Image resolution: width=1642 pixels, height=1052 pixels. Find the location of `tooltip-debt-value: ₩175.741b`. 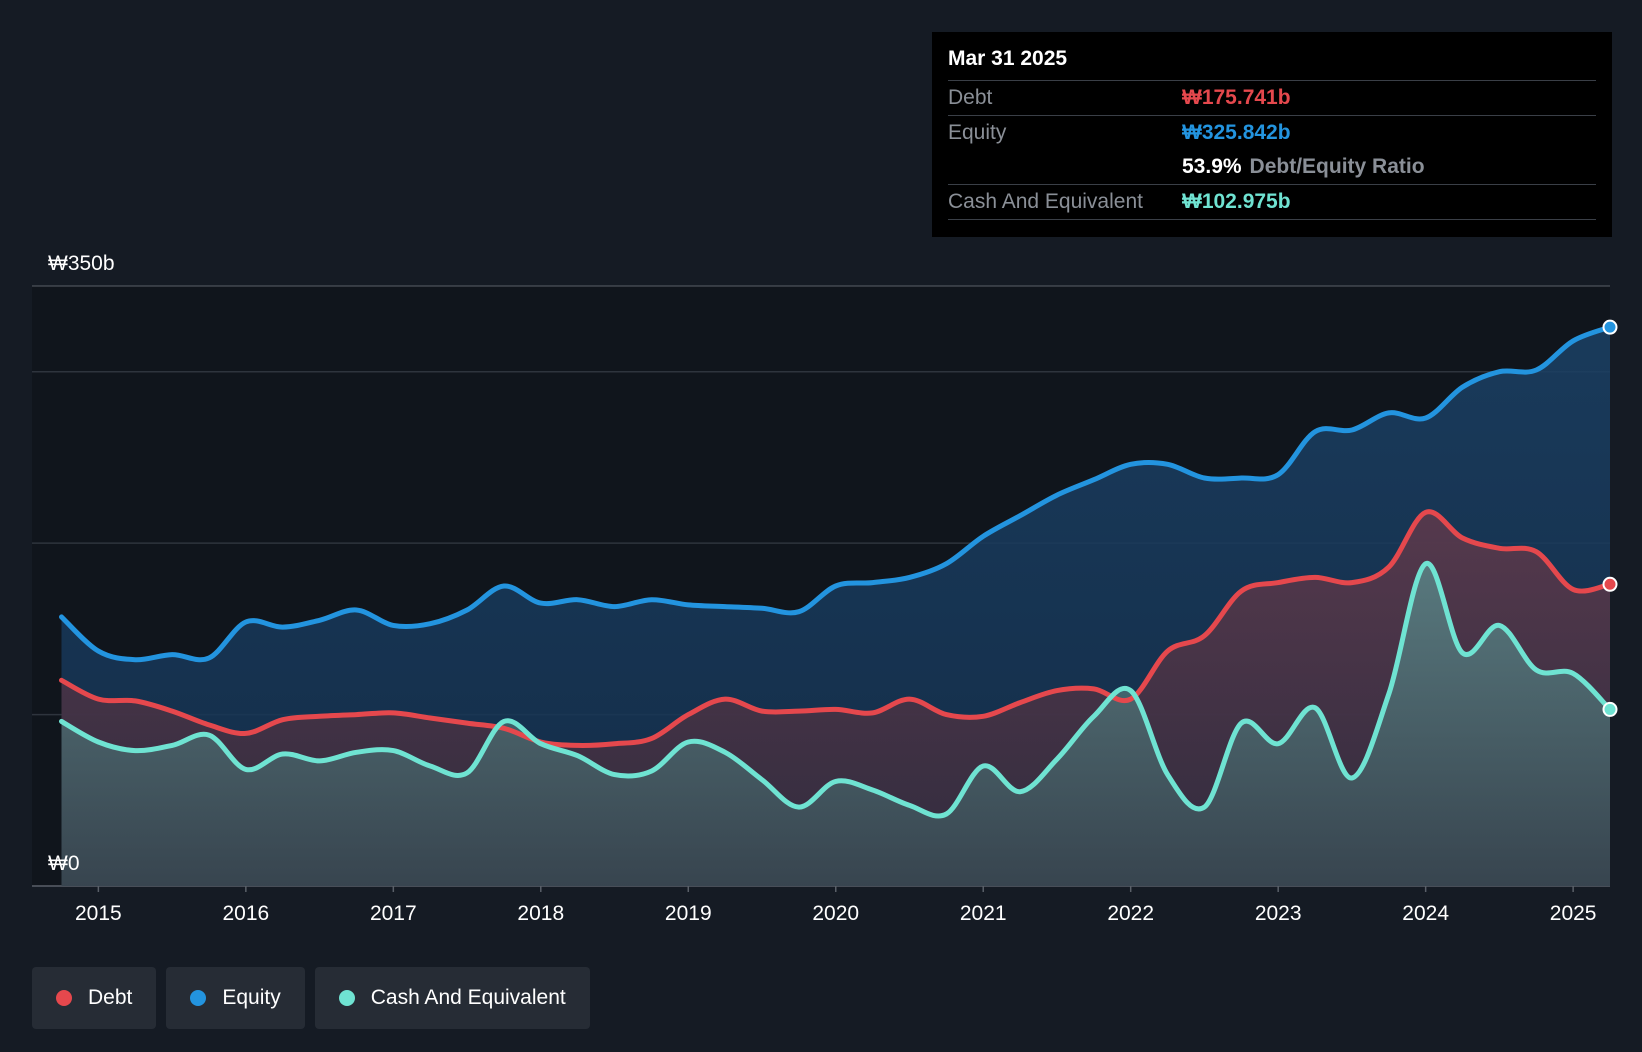

tooltip-debt-value: ₩175.741b is located at coordinates (1236, 97).